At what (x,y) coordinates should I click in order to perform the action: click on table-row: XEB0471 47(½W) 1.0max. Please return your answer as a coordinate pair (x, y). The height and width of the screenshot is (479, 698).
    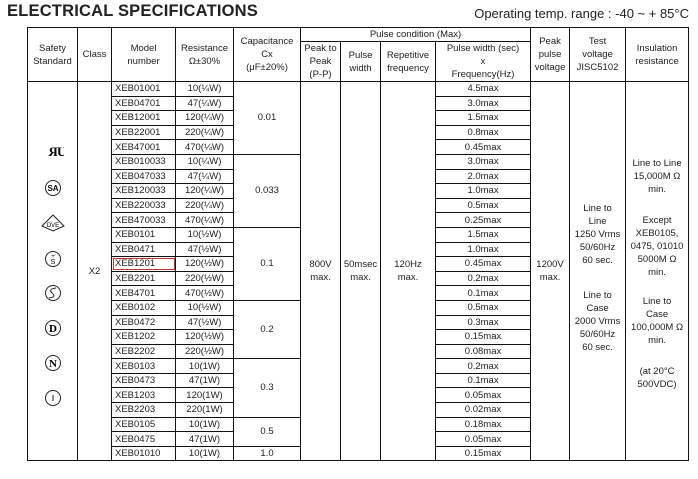
    Looking at the image, I should click on (358, 249).